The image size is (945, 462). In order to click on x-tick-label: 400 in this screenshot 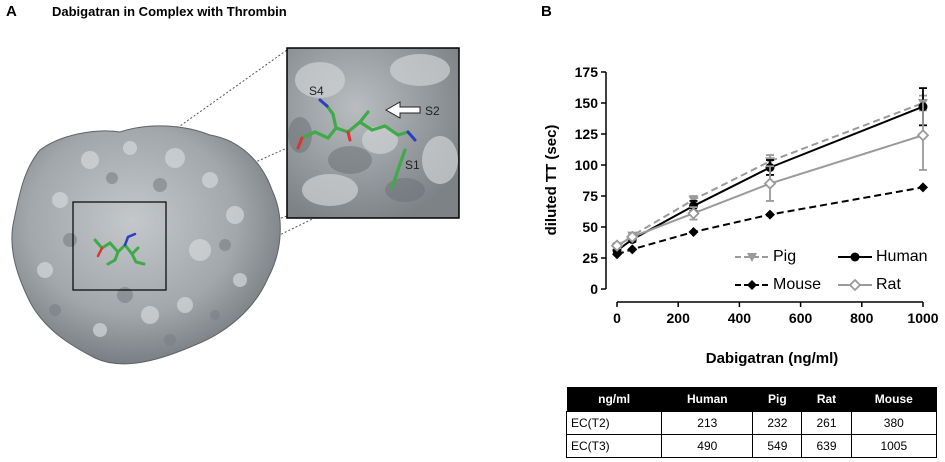, I will do `click(740, 318)`.